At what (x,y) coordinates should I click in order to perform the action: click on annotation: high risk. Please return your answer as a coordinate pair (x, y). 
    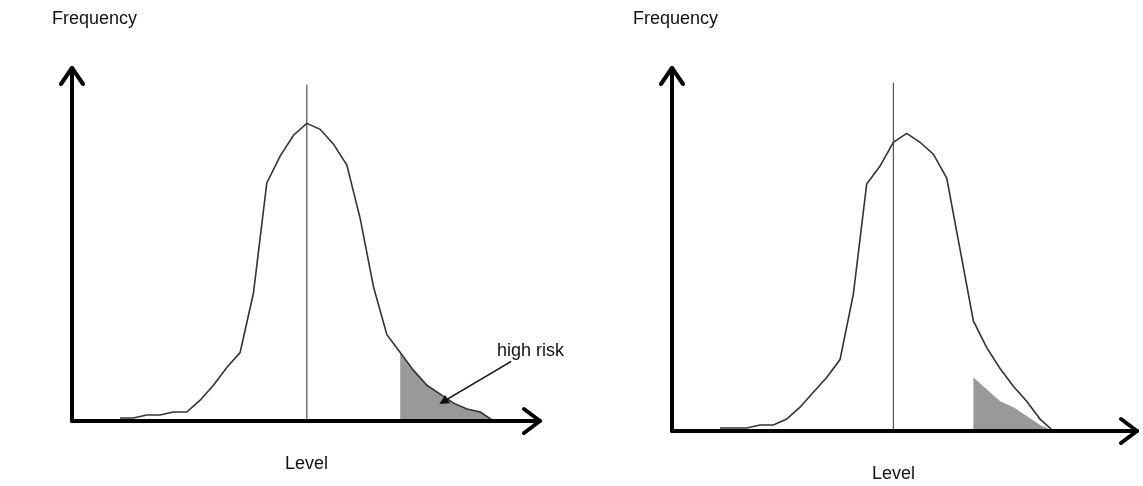
    Looking at the image, I should click on (531, 350).